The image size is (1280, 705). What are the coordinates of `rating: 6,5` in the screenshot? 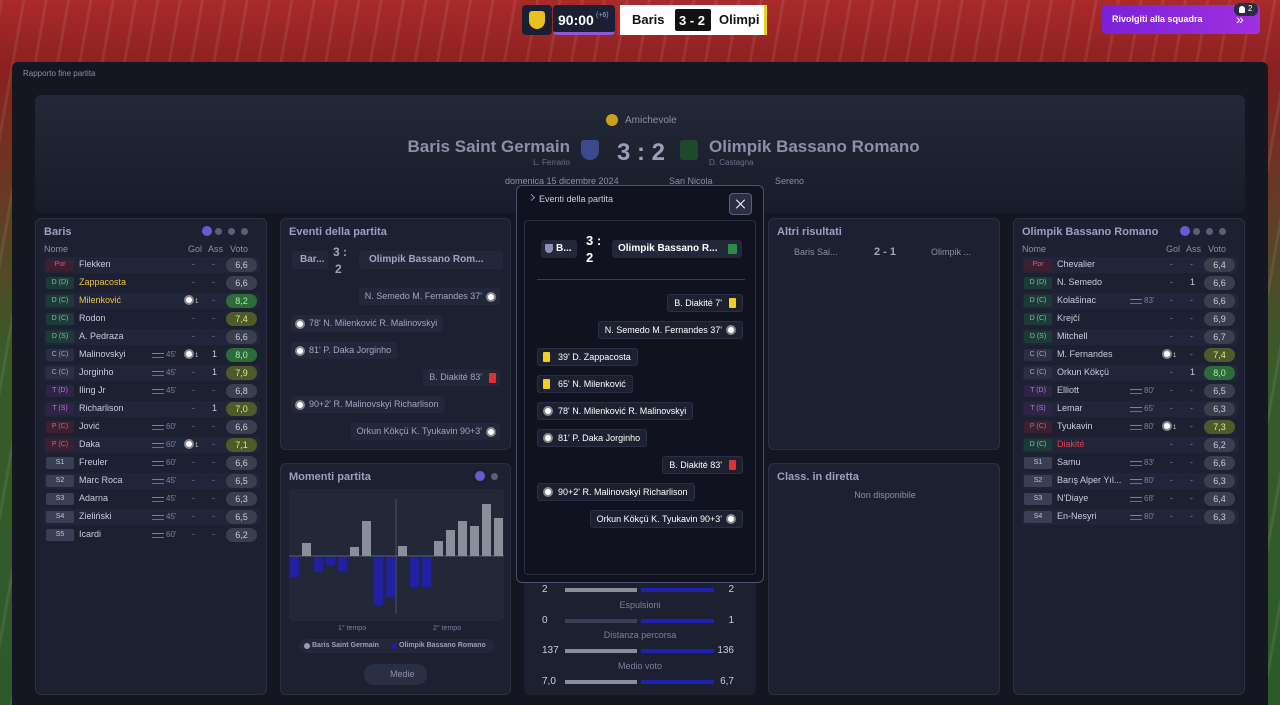 It's located at (1219, 391).